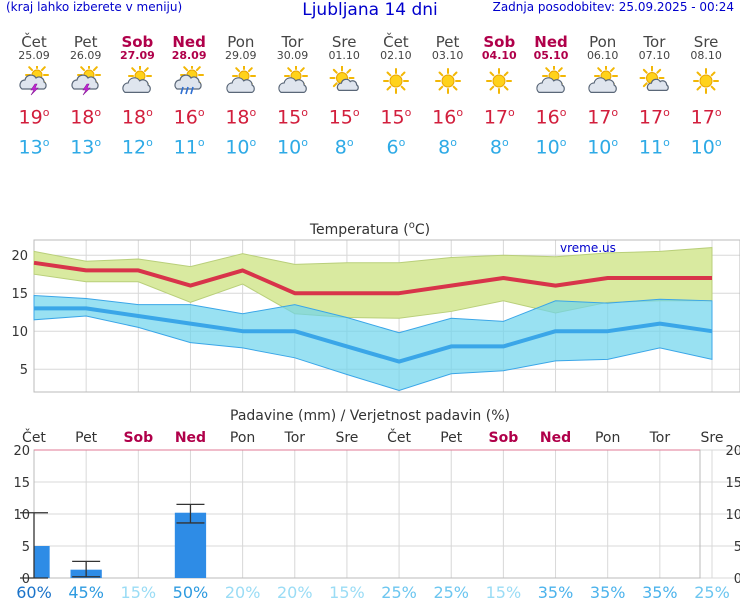 The width and height of the screenshot is (740, 600). Describe the element at coordinates (737, 579) in the screenshot. I see `y-tick-label-right: 0` at that location.